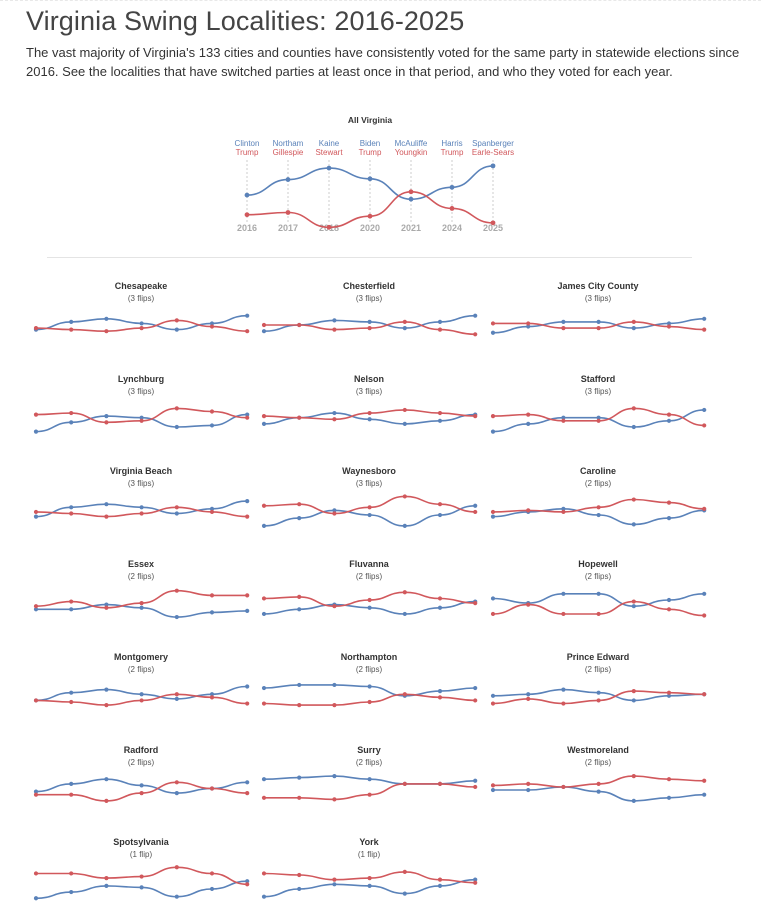 The width and height of the screenshot is (761, 918). Describe the element at coordinates (493, 143) in the screenshot. I see `dem-candidate-label: Spanberger` at that location.